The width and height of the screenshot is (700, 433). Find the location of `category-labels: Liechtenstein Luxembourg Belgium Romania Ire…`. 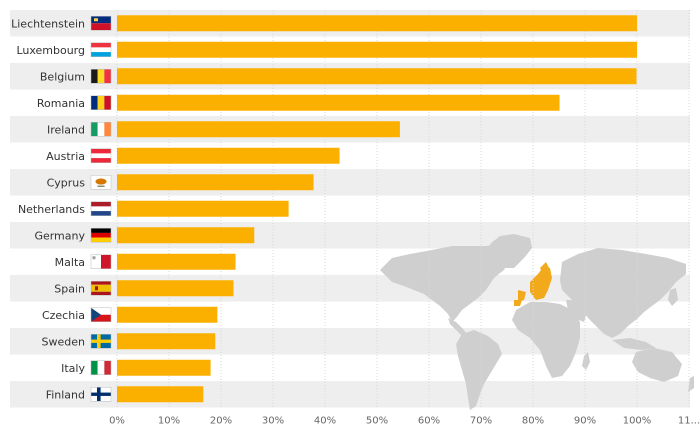

category-labels: Liechtenstein Luxembourg Belgium Romania Ire… is located at coordinates (48, 209).